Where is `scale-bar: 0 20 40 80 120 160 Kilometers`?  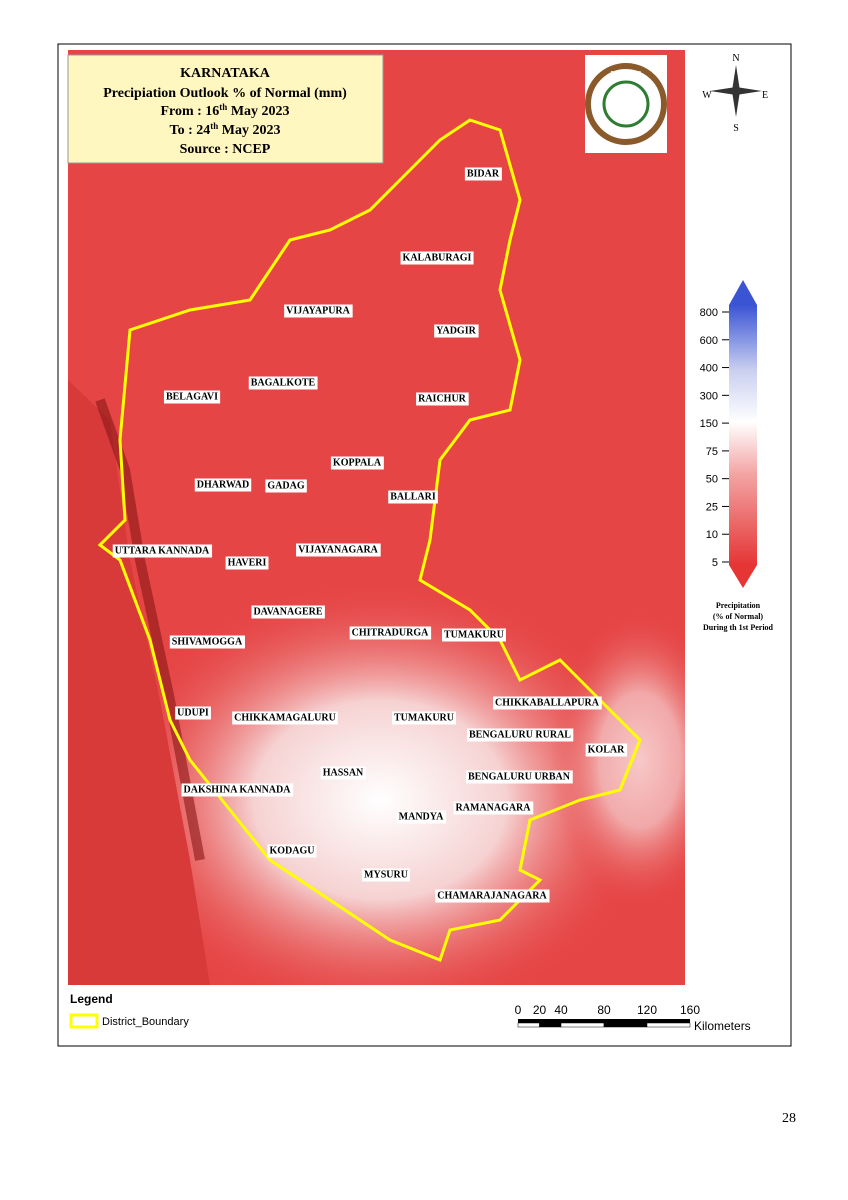
scale-bar: 0 20 40 80 120 160 Kilometers is located at coordinates (633, 1018).